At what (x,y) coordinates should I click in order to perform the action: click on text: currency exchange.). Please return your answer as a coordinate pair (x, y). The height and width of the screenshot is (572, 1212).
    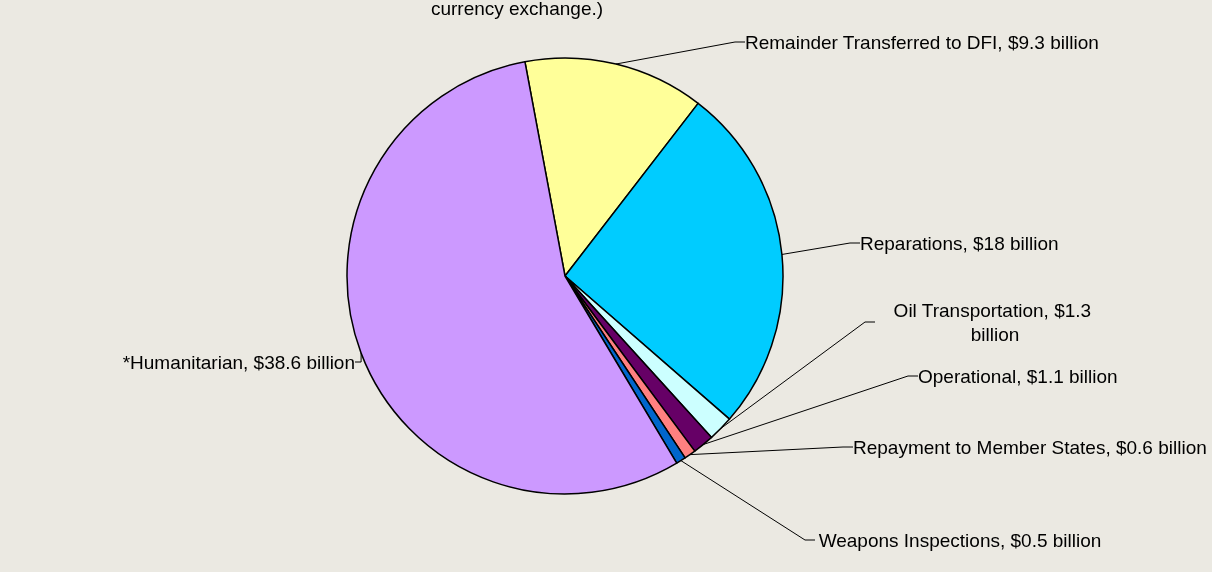
    Looking at the image, I should click on (517, 9).